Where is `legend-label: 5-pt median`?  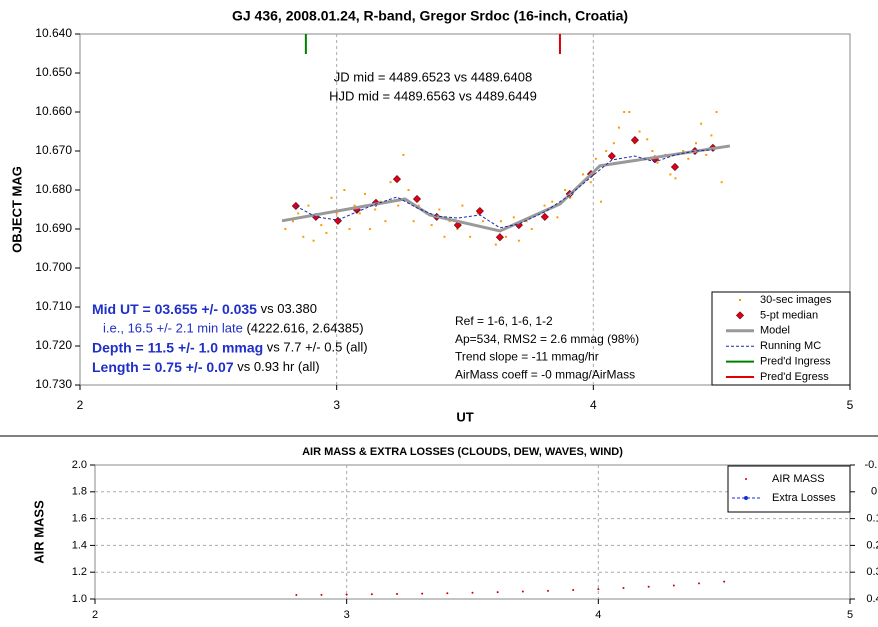
legend-label: 5-pt median is located at coordinates (789, 315).